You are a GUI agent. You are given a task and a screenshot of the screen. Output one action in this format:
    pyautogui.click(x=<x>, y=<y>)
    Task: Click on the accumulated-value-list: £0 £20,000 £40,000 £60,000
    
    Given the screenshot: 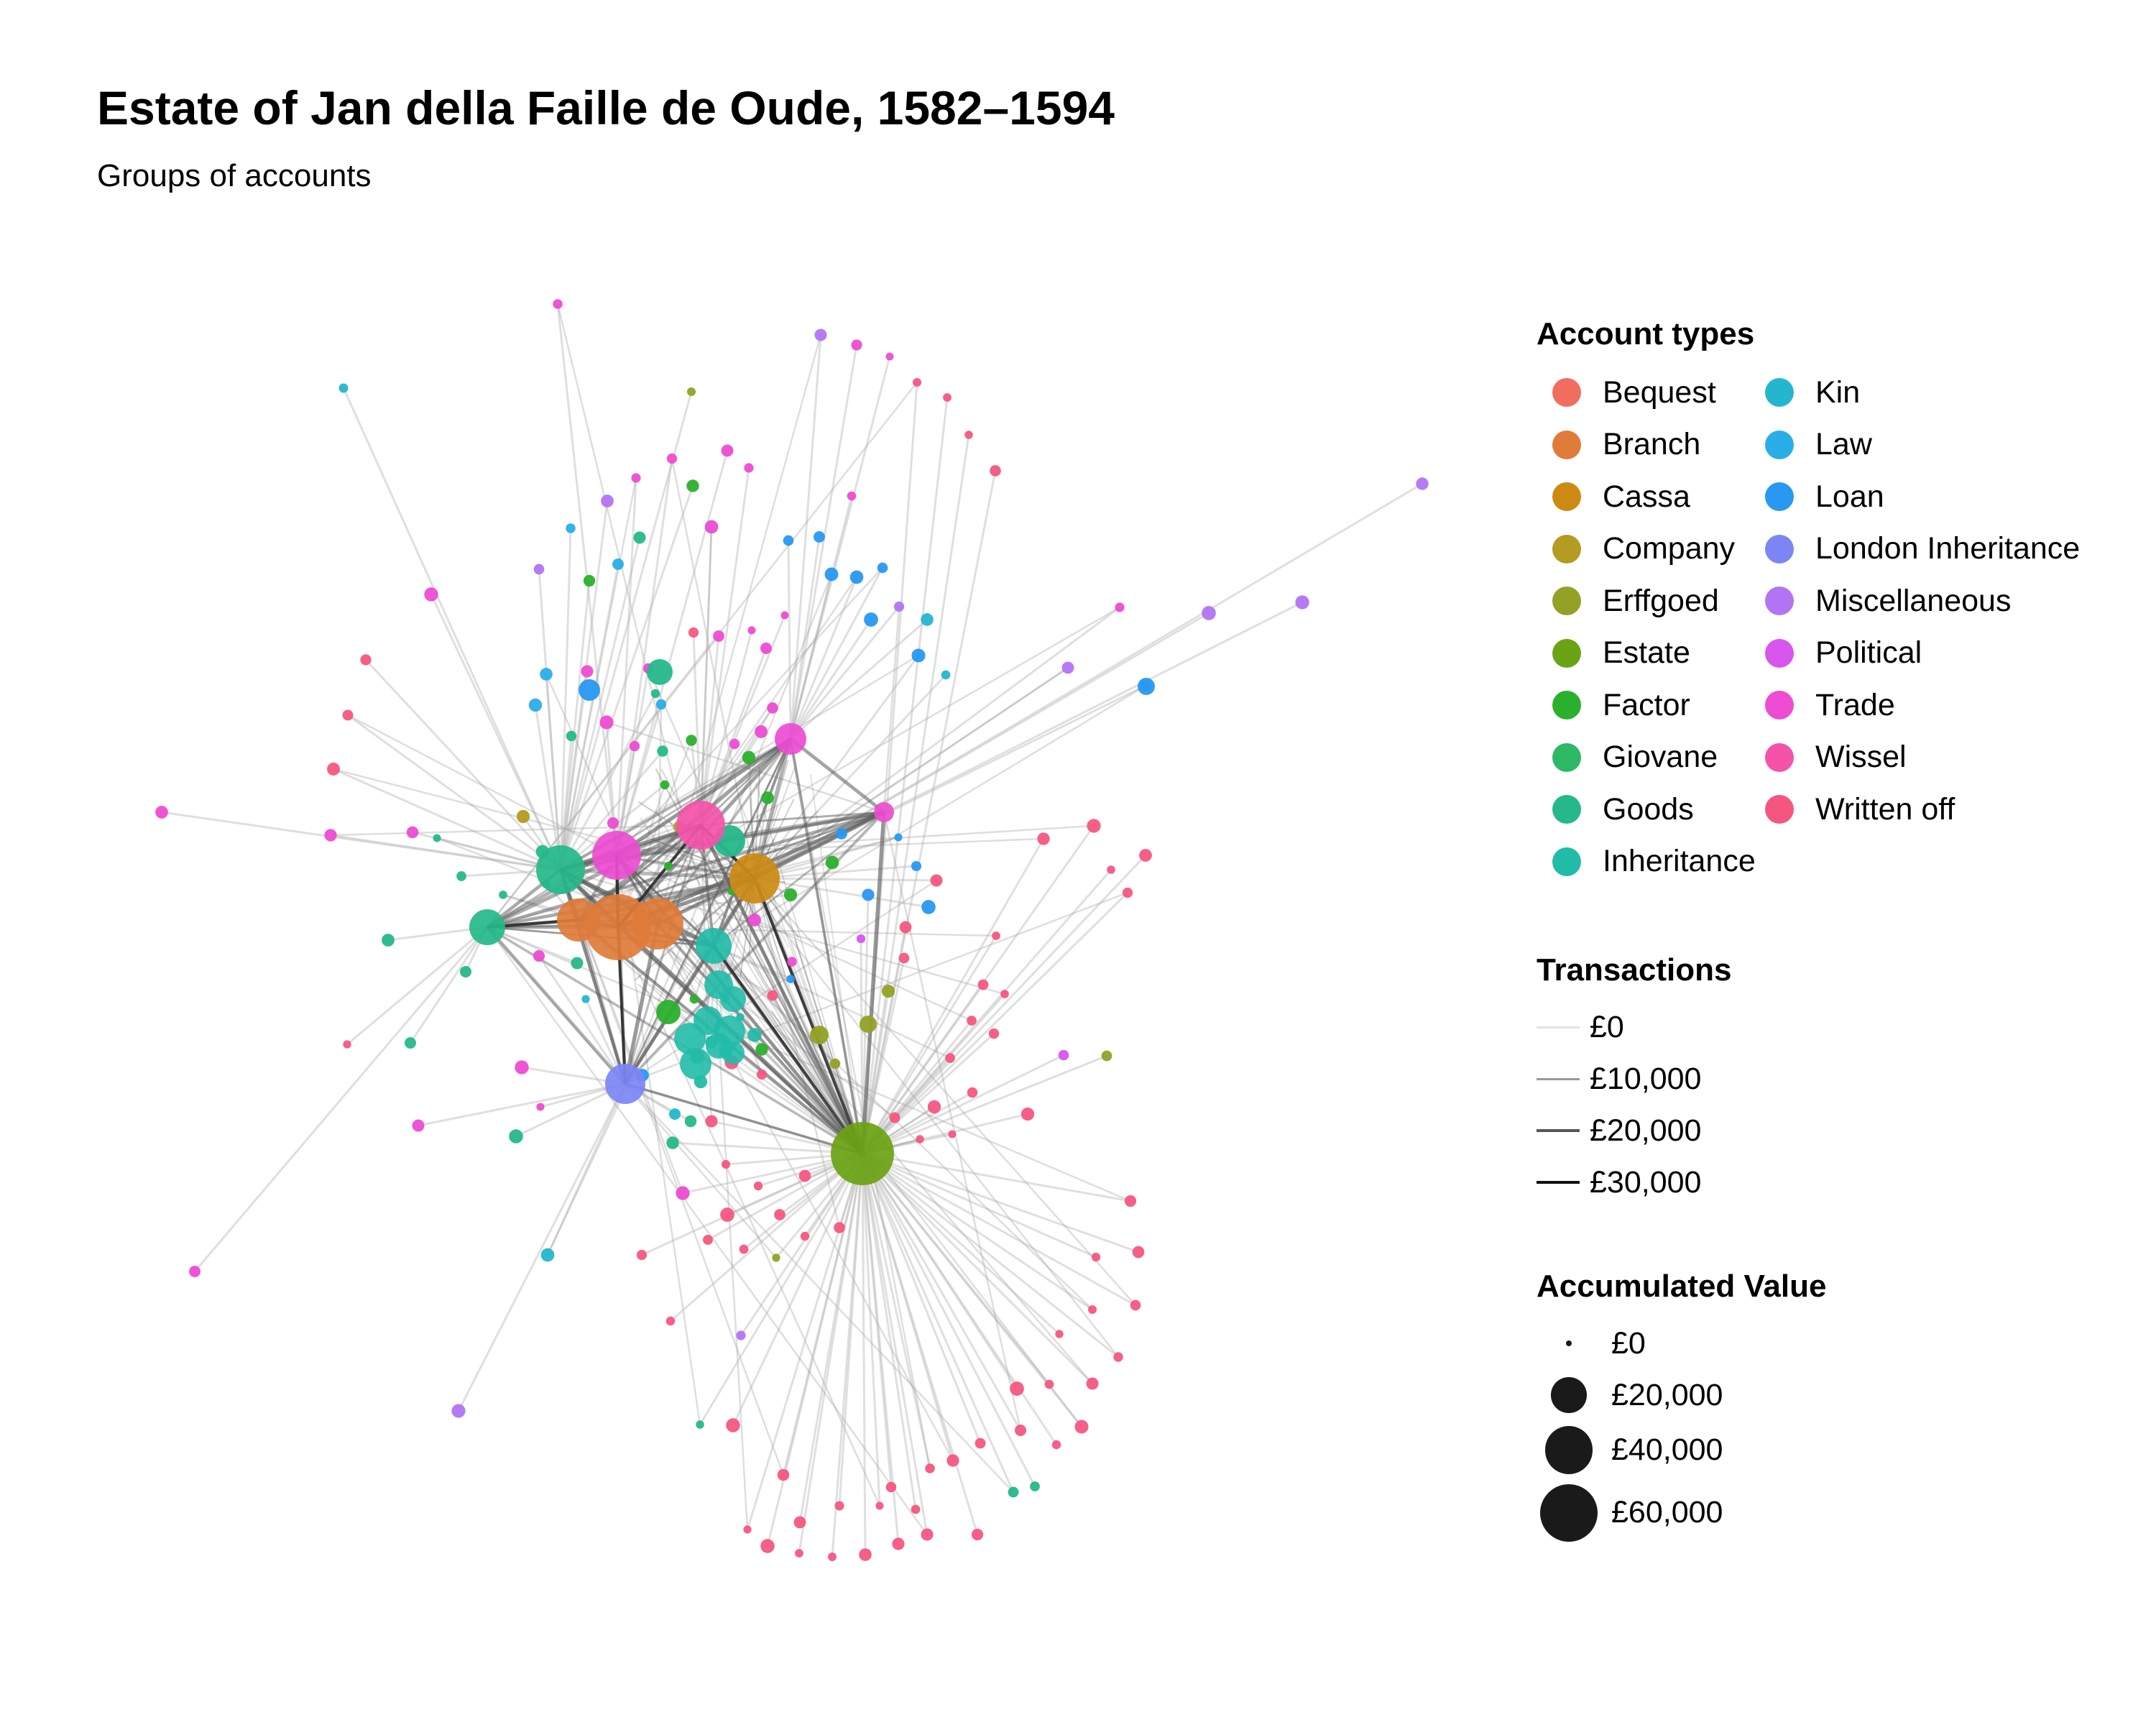 What is the action you would take?
    pyautogui.click(x=1681, y=1432)
    